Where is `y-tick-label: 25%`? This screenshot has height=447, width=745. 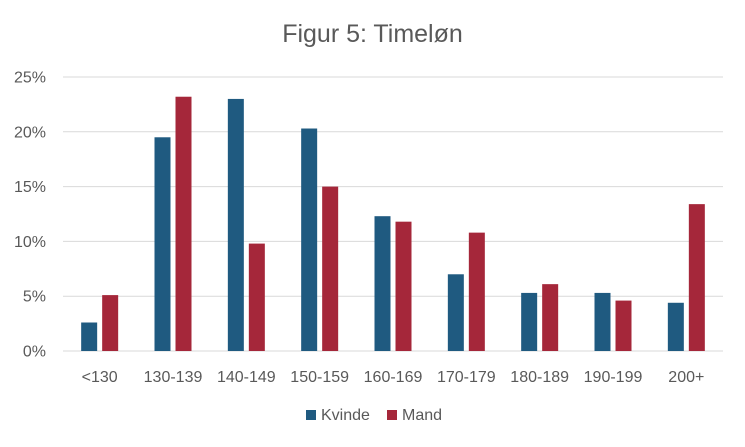 y-tick-label: 25% is located at coordinates (30, 78).